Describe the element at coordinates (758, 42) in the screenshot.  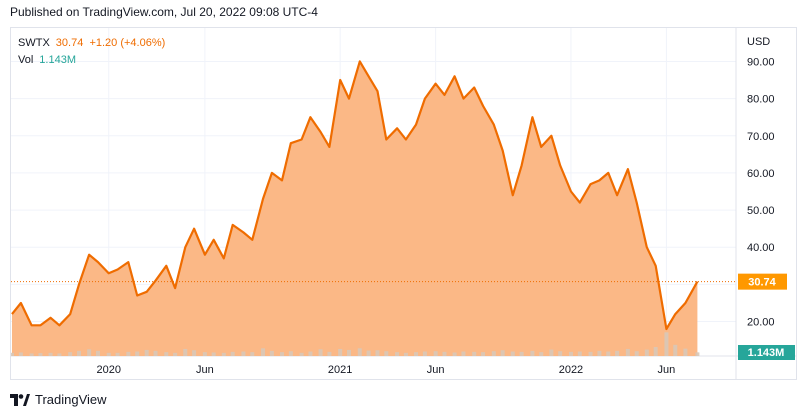
I see `currency-label: USD` at that location.